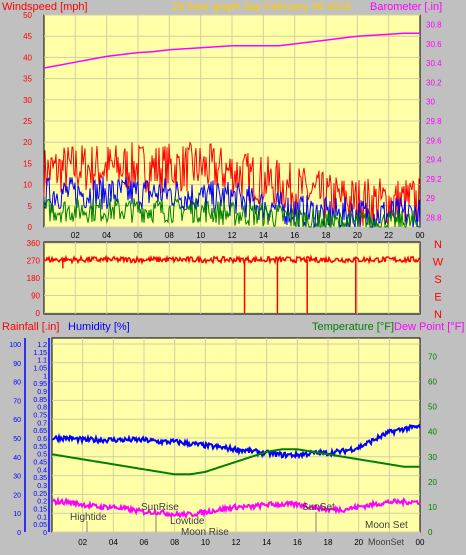 This screenshot has width=466, height=555. I want to click on x-tick-label: 00, so click(420, 542).